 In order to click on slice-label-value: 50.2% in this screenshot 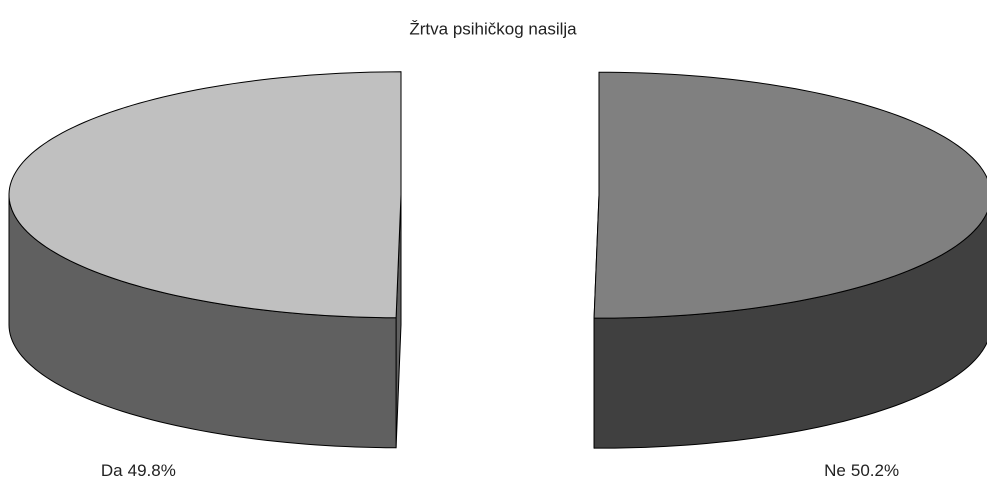, I will do `click(875, 470)`.